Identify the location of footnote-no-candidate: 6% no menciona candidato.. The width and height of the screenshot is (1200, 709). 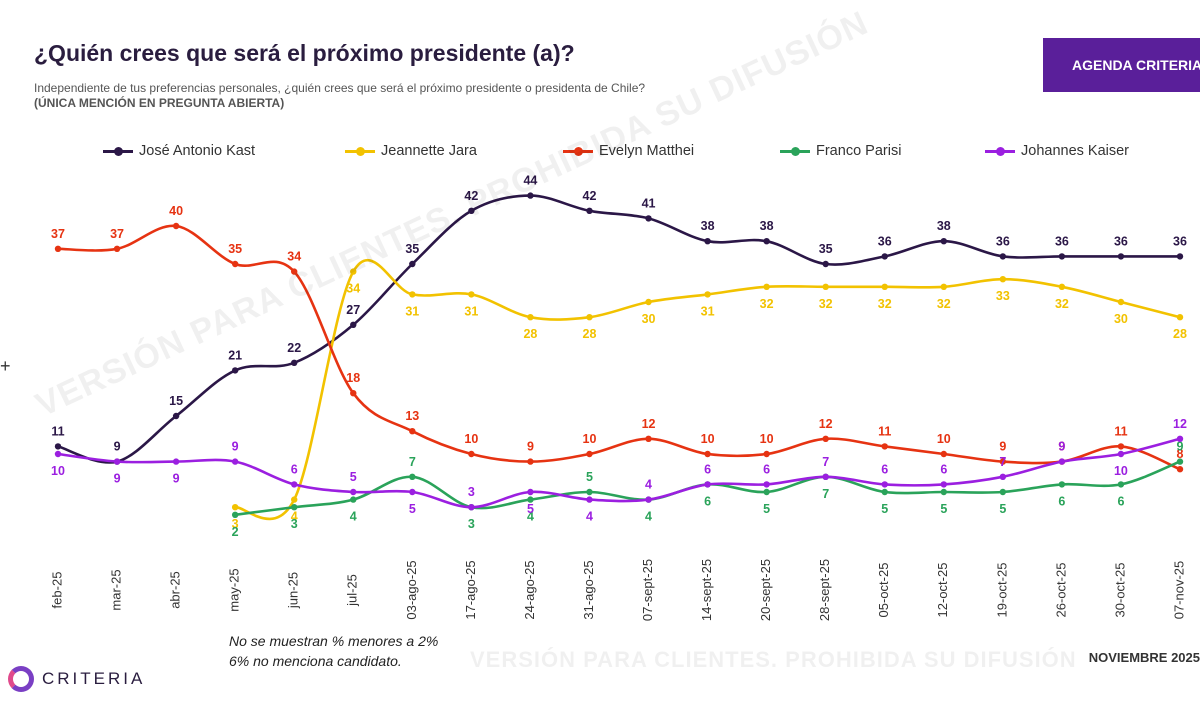
(315, 661).